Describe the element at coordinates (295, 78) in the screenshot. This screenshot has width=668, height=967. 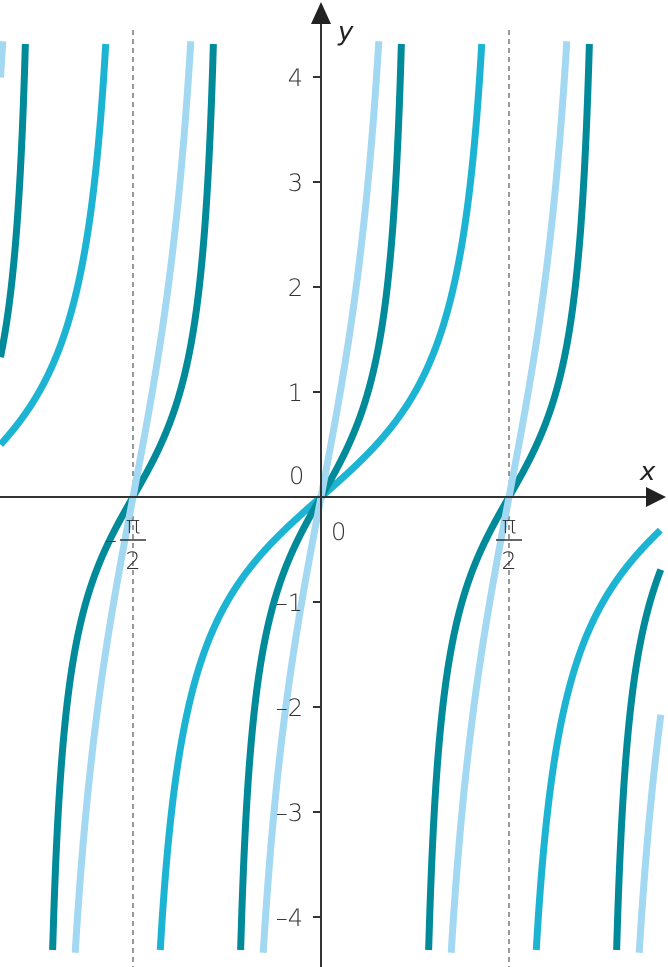
I see `y-tick-label: 4` at that location.